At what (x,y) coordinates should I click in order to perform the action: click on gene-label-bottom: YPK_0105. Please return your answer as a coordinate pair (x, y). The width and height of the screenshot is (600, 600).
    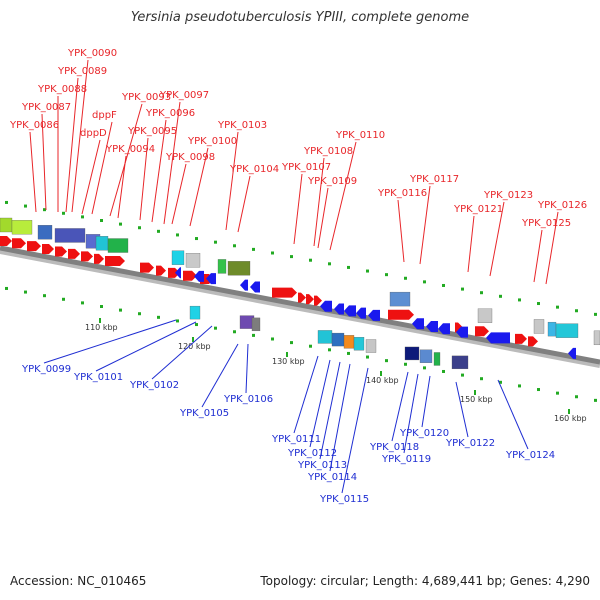
    Looking at the image, I should click on (204, 413).